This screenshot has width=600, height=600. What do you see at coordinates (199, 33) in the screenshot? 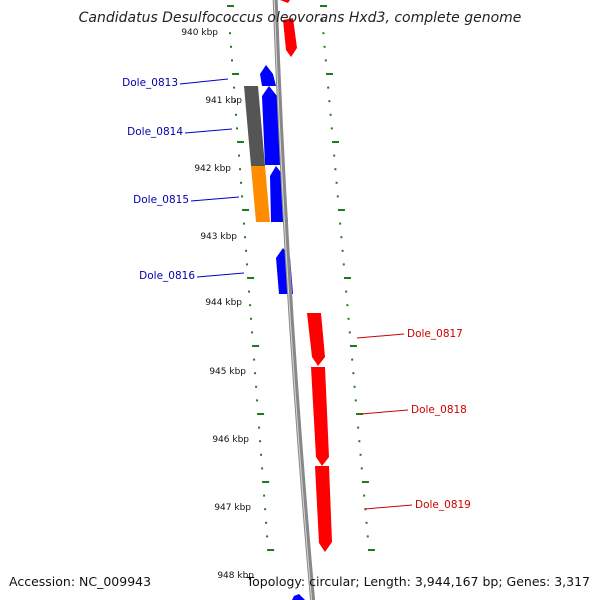
I see `kbp-label-940: 940 kbp` at bounding box center [199, 33].